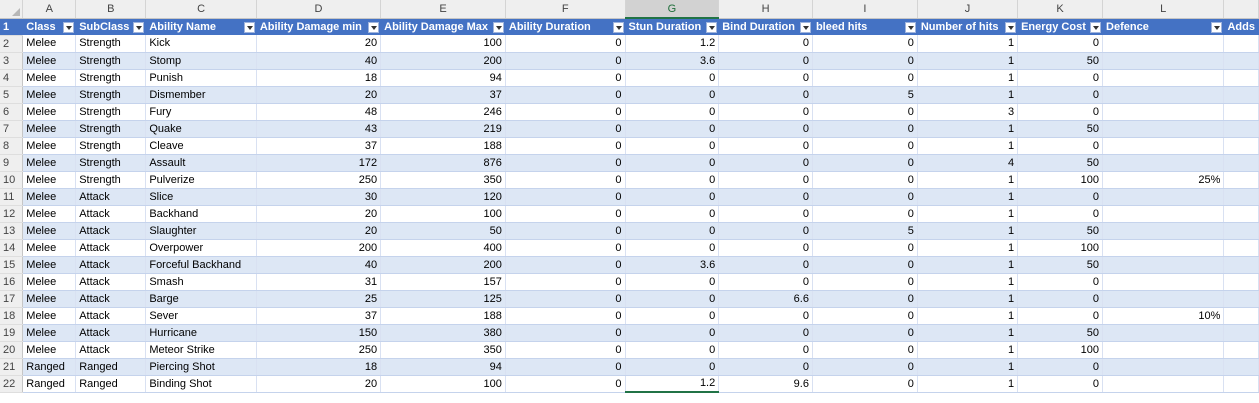  I want to click on row-header: 12, so click(12, 214).